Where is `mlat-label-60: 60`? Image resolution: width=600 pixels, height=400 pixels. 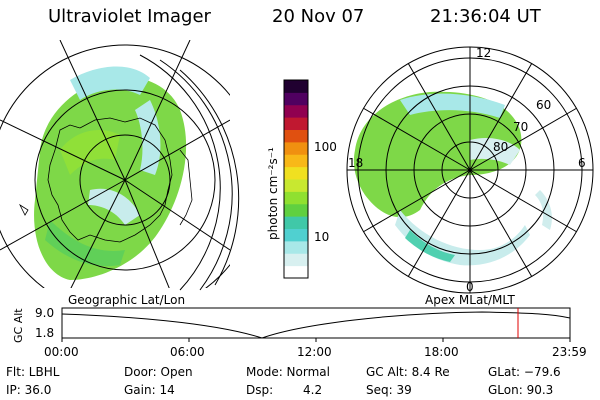 mlat-label-60: 60 is located at coordinates (544, 105).